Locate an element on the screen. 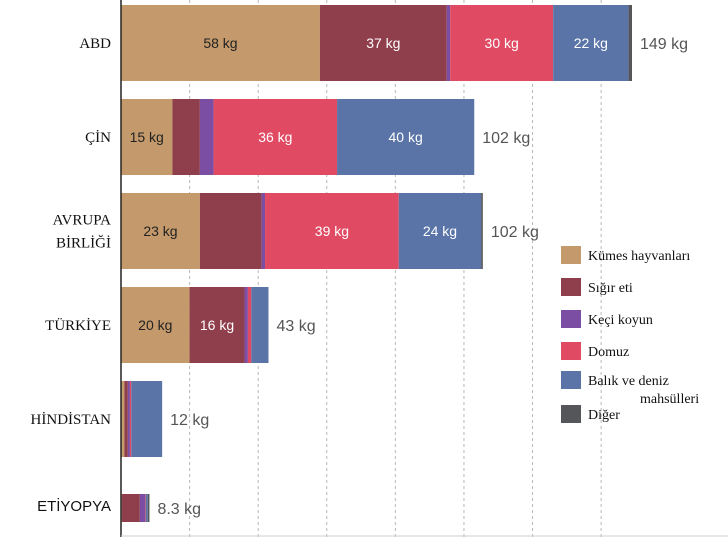  segment-value-label: 37 kg is located at coordinates (383, 43).